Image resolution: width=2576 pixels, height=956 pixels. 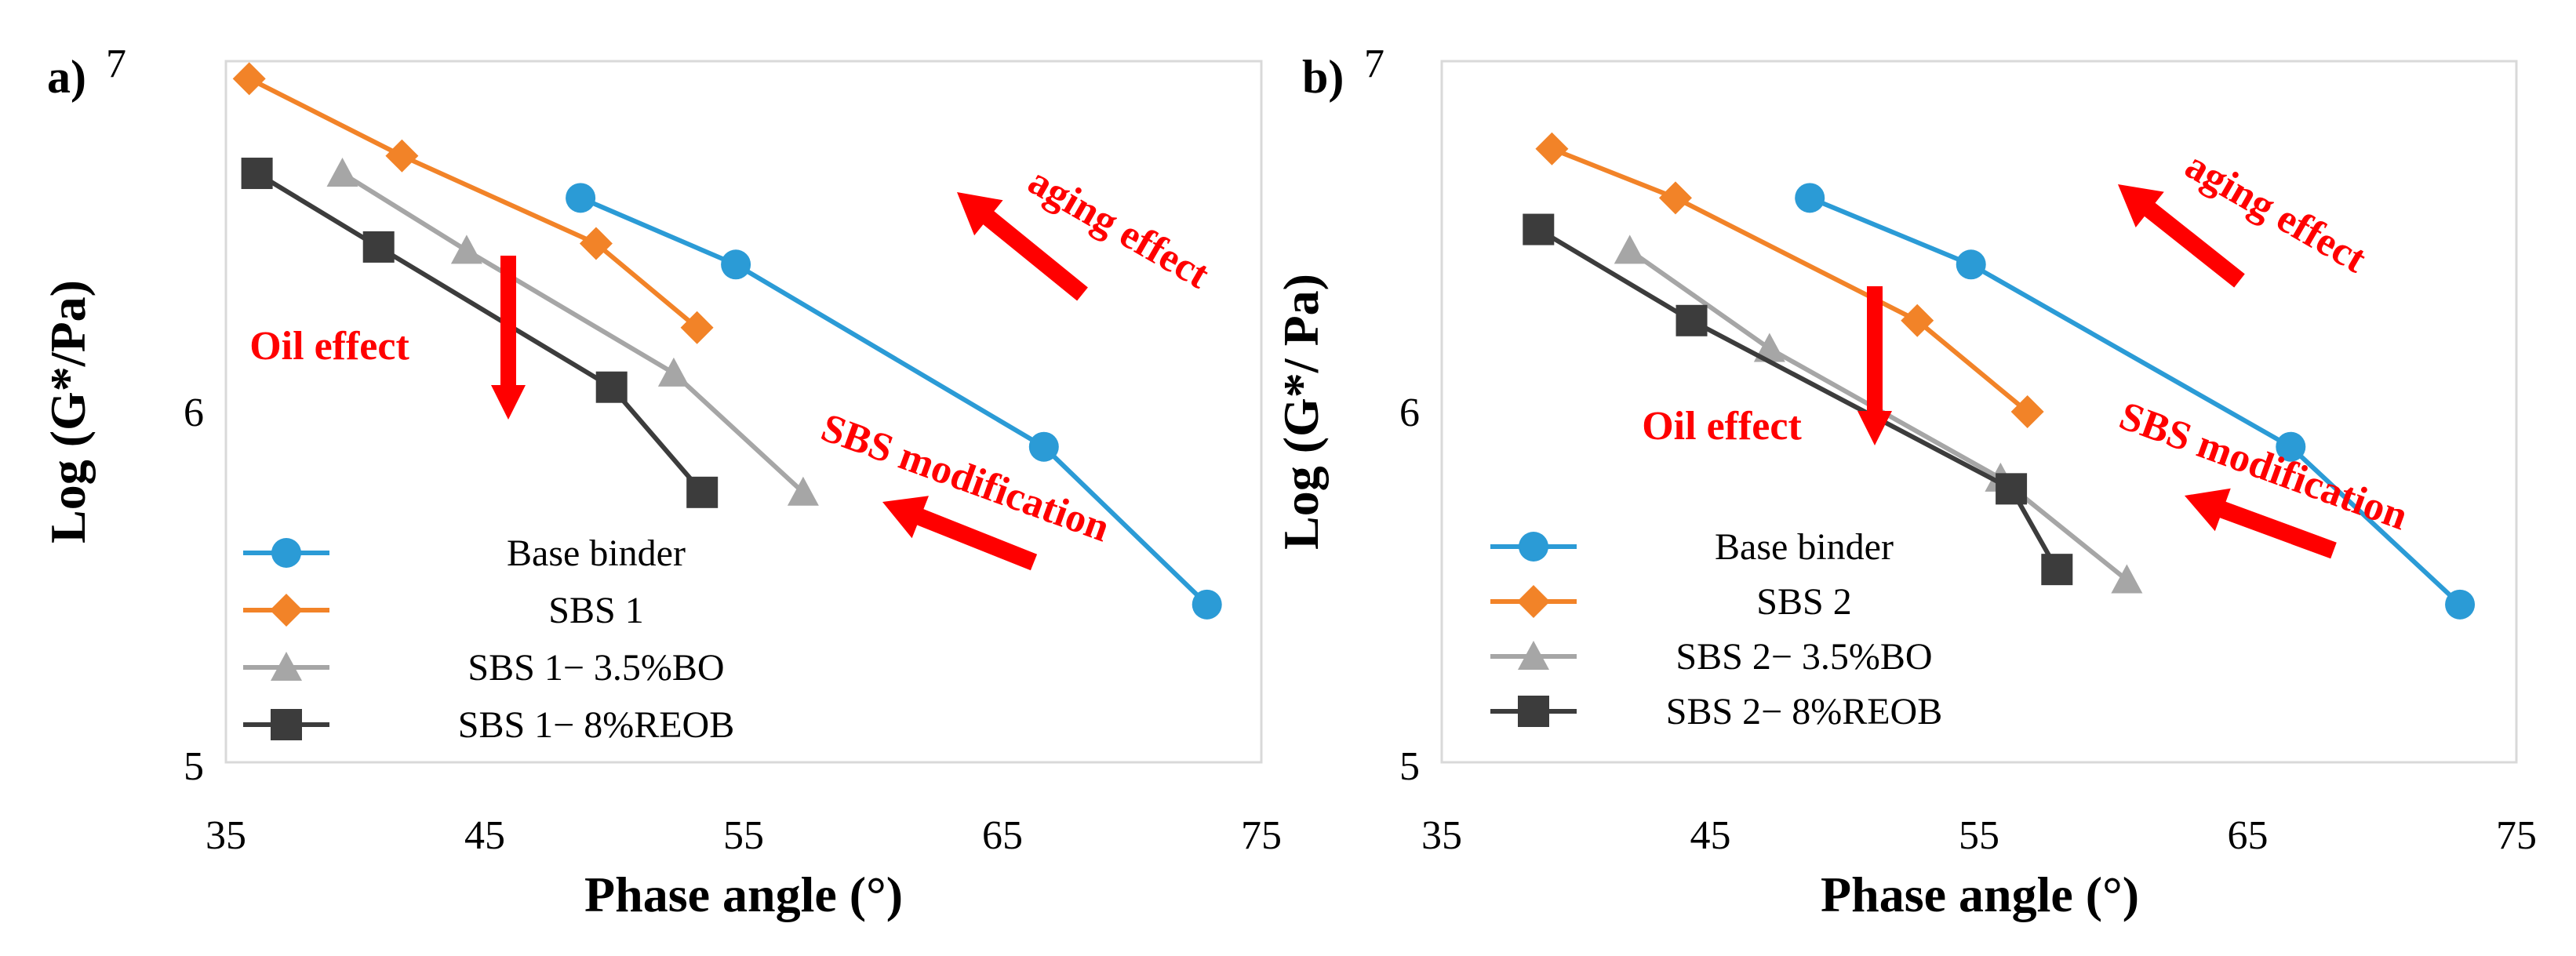 I want to click on legend-label: SBS 1− 8%REOB, so click(x=596, y=725).